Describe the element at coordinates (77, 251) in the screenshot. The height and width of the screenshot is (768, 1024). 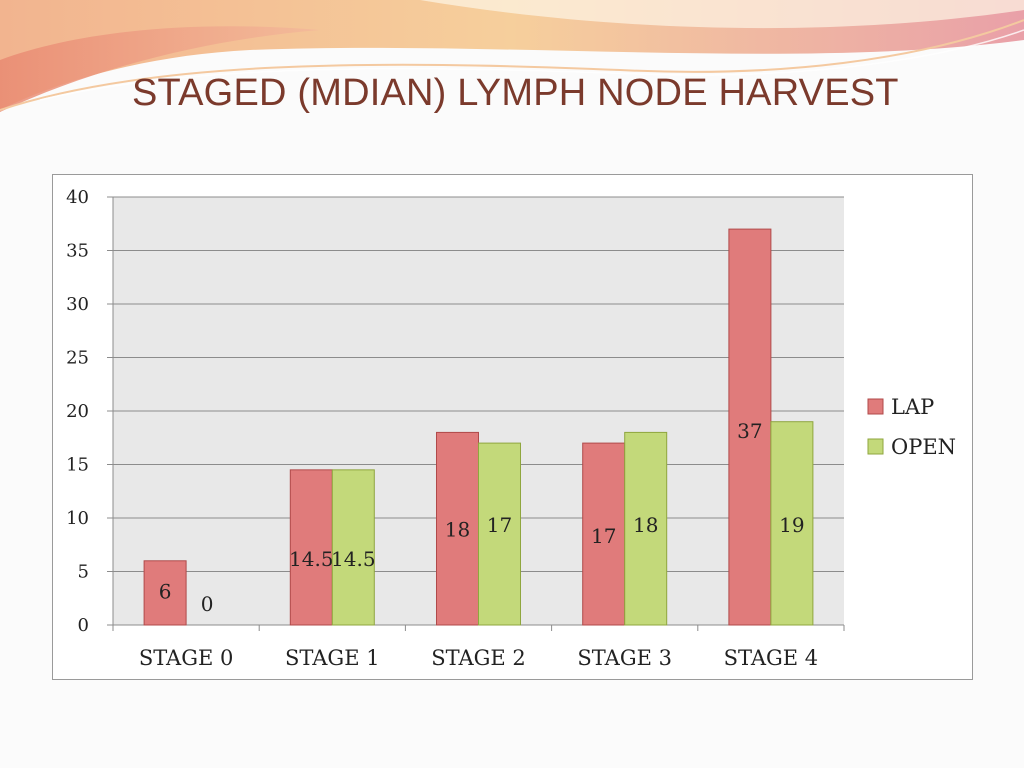
I see `y-tick-label: 35` at that location.